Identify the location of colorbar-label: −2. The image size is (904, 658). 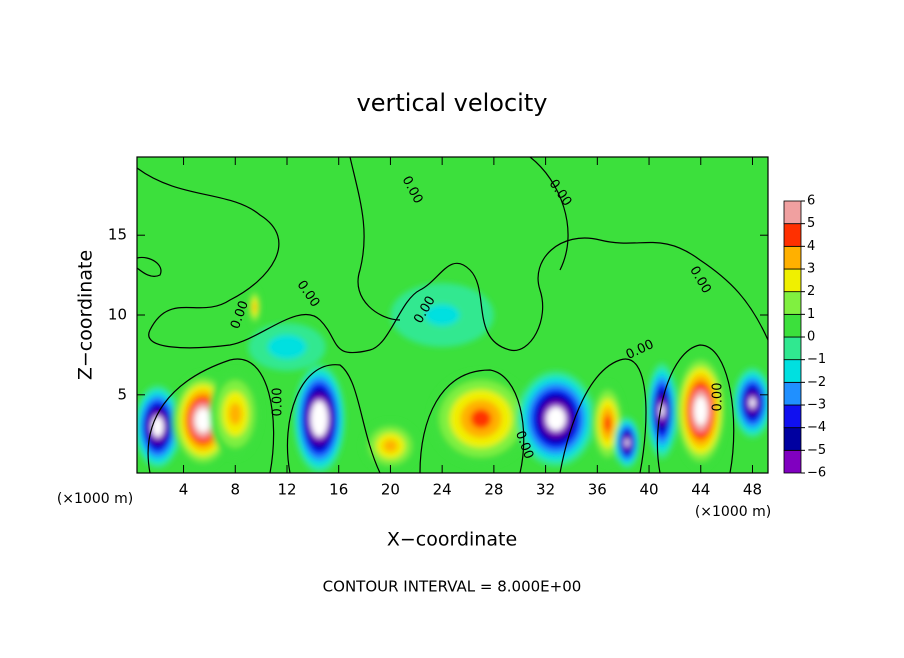
(816, 382).